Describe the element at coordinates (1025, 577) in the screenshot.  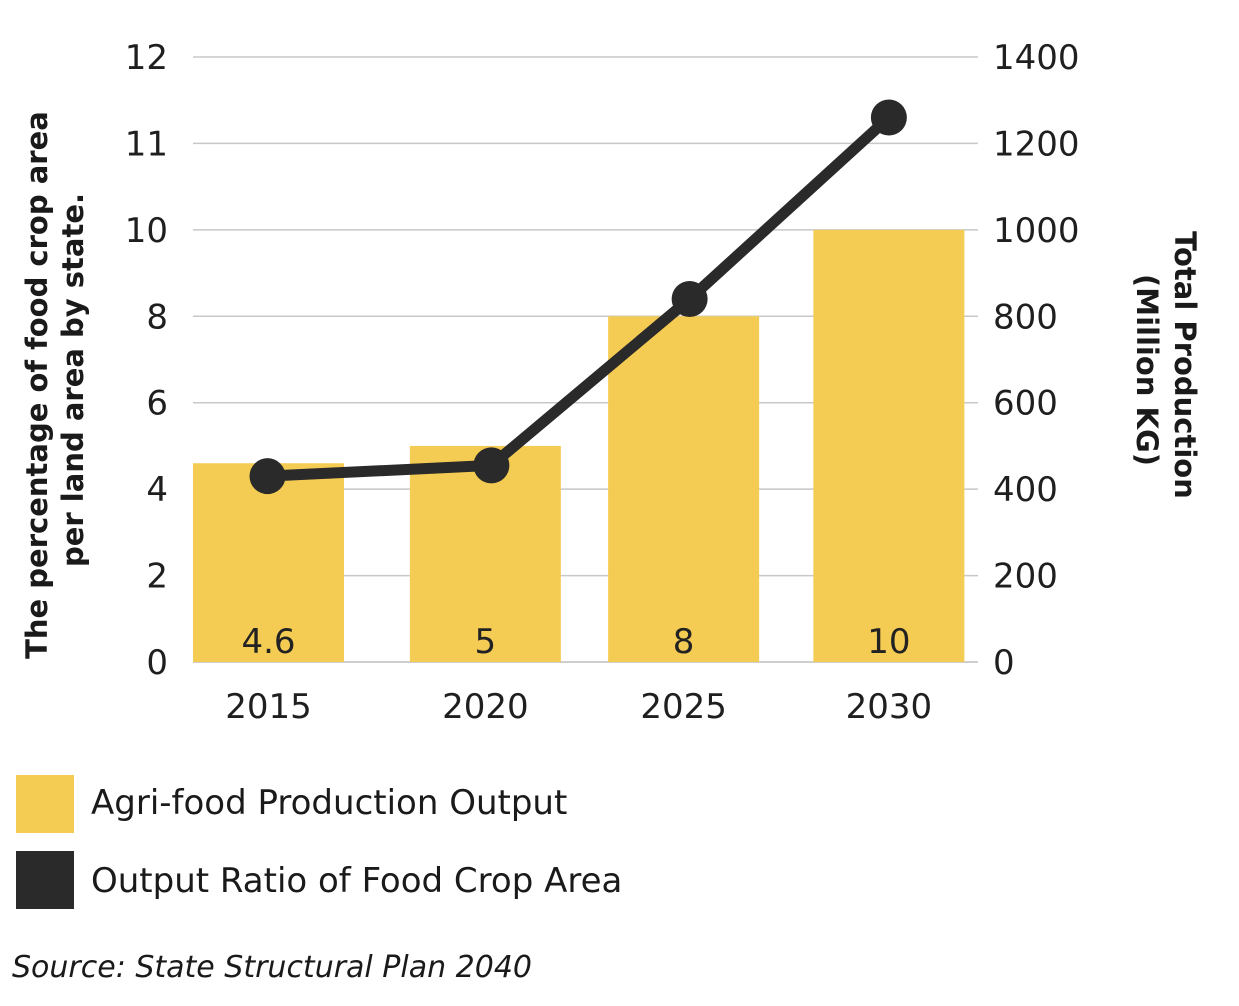
I see `right-tick-label: 200` at that location.